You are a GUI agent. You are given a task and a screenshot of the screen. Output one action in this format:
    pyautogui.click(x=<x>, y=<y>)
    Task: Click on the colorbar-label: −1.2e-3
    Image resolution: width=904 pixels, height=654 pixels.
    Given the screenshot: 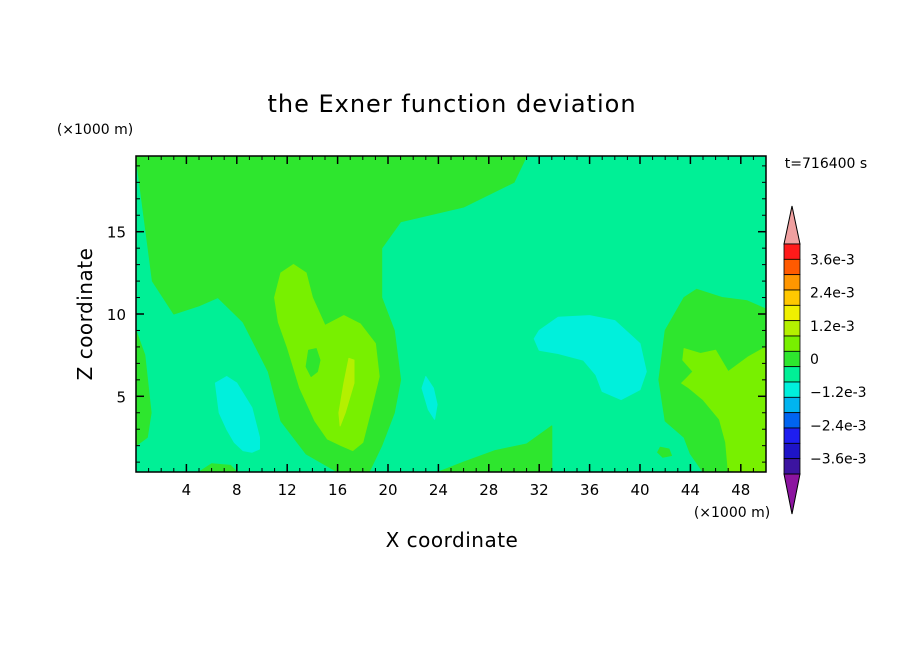 What is the action you would take?
    pyautogui.click(x=838, y=393)
    